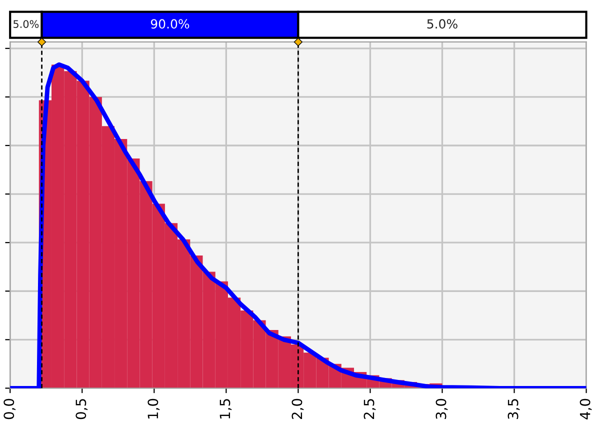 The height and width of the screenshot is (428, 594). What do you see at coordinates (370, 409) in the screenshot?
I see `x-tick-label: 2,5` at bounding box center [370, 409].